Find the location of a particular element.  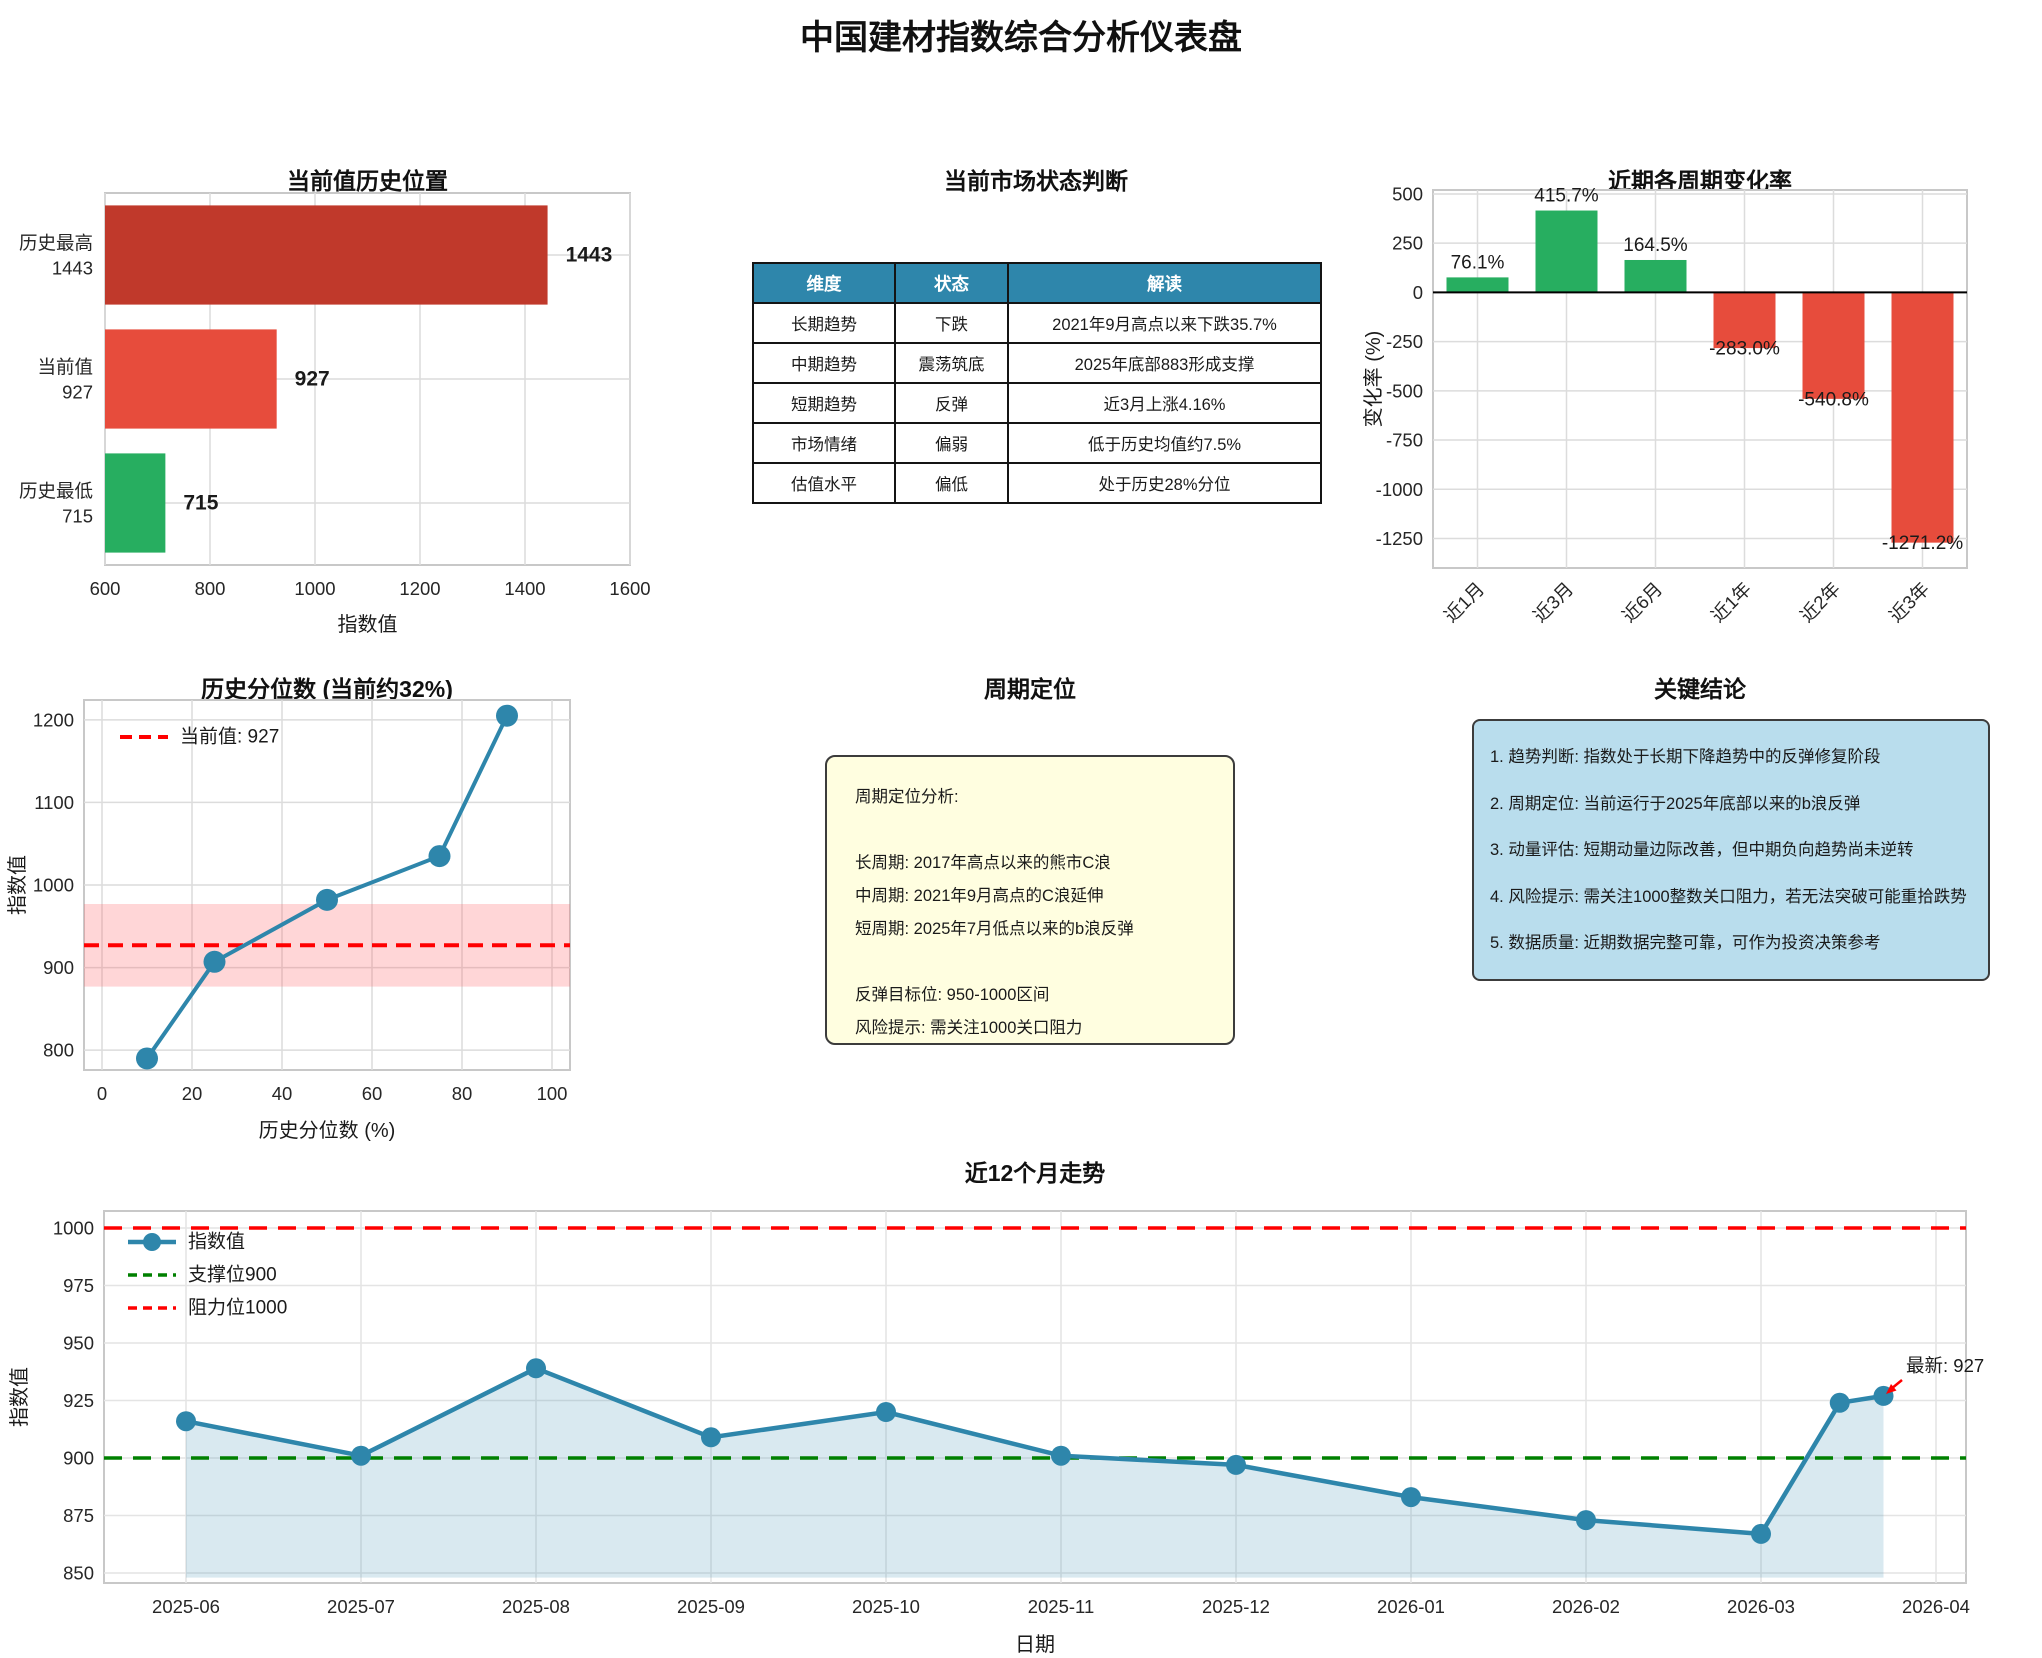

trend-area-fill is located at coordinates (1035, 1473).